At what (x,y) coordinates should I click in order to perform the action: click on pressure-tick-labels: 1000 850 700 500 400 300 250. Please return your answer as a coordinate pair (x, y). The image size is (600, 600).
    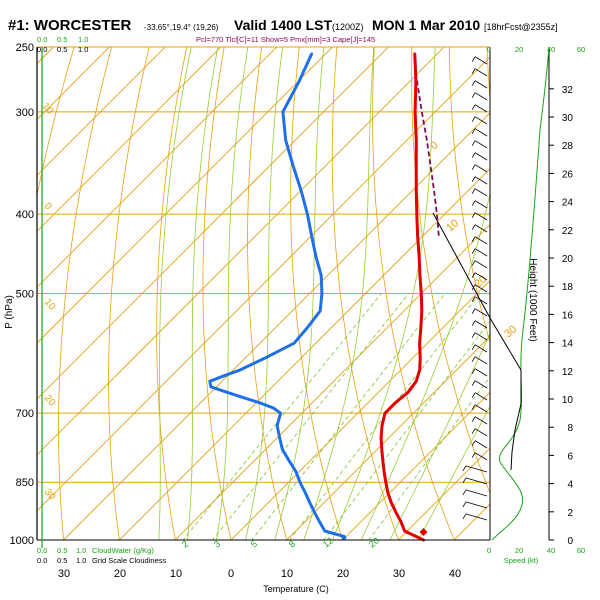
    Looking at the image, I should click on (22, 294).